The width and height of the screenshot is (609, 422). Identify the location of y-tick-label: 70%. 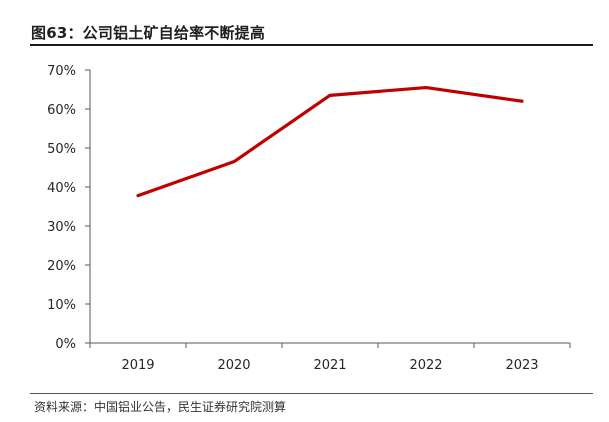
(61, 71).